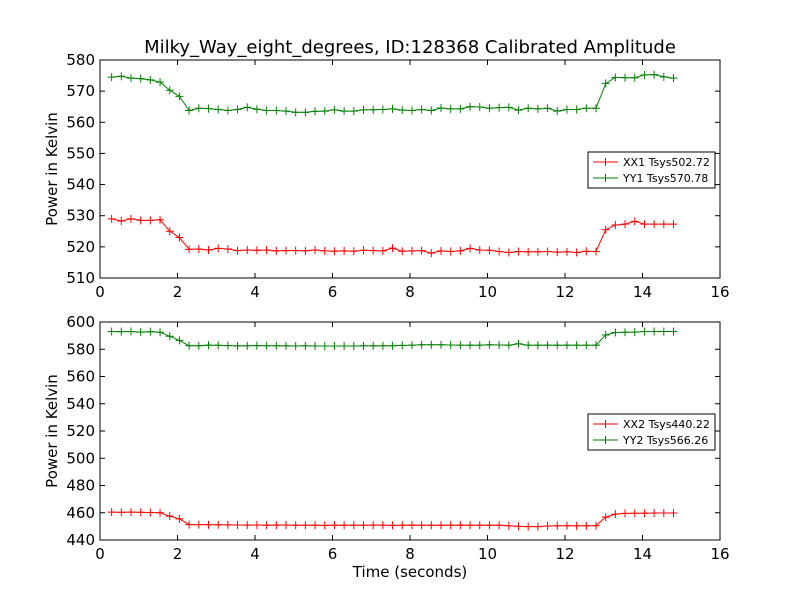 The image size is (800, 600). Describe the element at coordinates (52, 169) in the screenshot. I see `y-axis-label: Power in Kelvin` at that location.